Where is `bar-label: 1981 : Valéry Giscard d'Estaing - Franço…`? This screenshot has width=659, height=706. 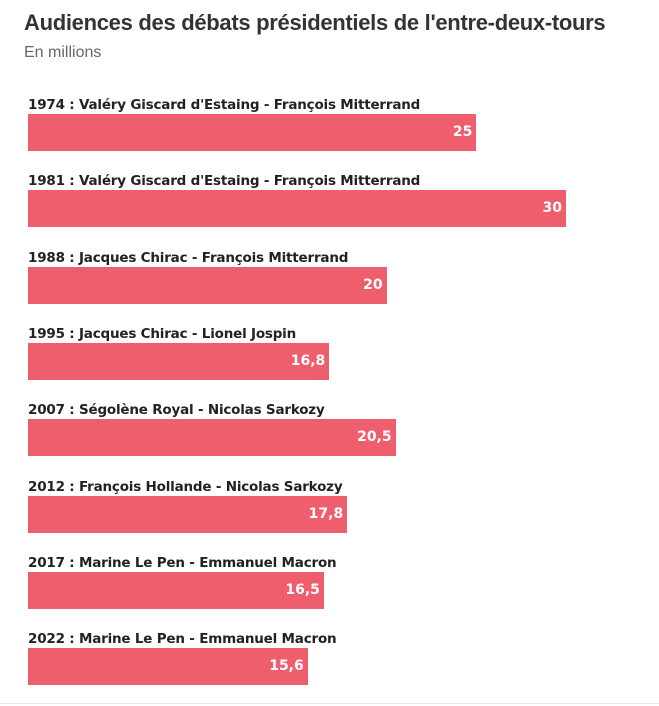 bar-label: 1981 : Valéry Giscard d'Estaing - Franço… is located at coordinates (224, 181).